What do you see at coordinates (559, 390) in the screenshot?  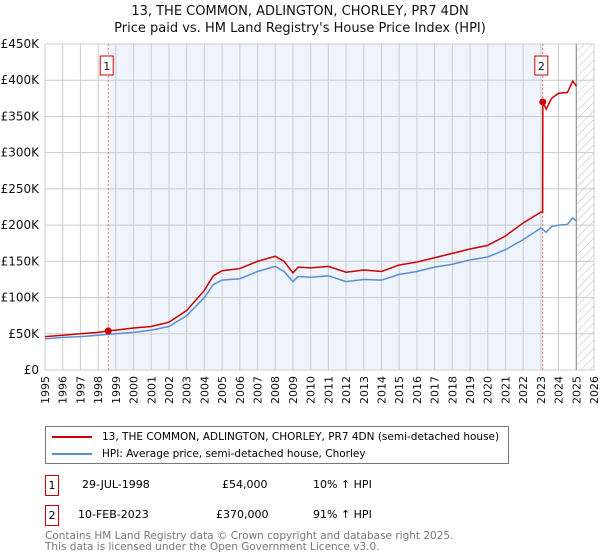 I see `x-tick-label: 2024` at bounding box center [559, 390].